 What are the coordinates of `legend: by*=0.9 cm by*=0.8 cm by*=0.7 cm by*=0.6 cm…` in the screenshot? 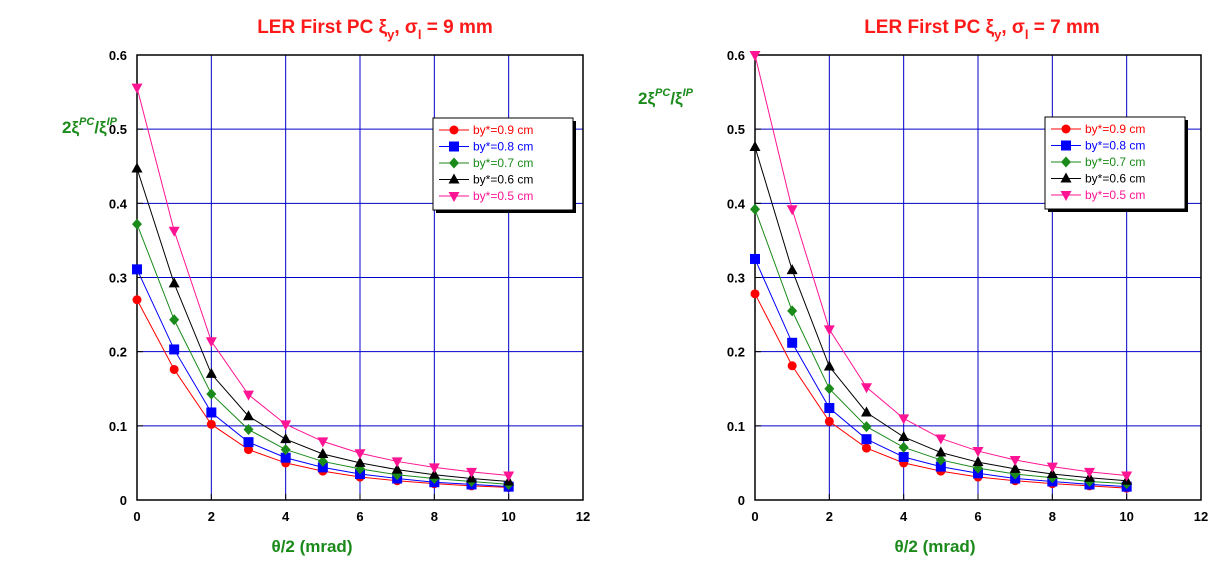 It's located at (1116, 164).